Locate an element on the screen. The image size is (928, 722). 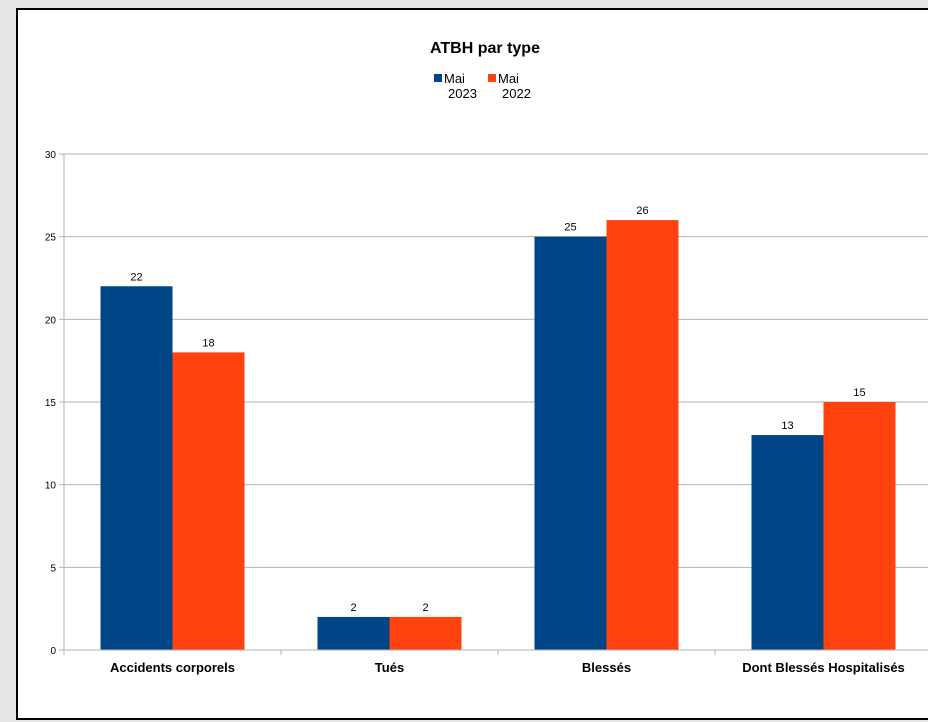
data-label: 18 is located at coordinates (208, 343).